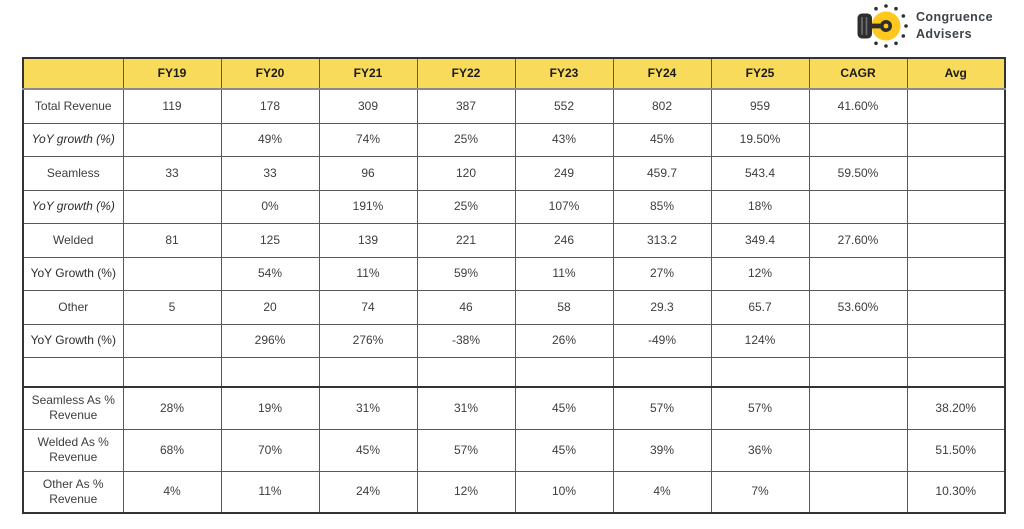 This screenshot has height=529, width=1024. I want to click on row-label: Other As % Revenue, so click(73, 492).